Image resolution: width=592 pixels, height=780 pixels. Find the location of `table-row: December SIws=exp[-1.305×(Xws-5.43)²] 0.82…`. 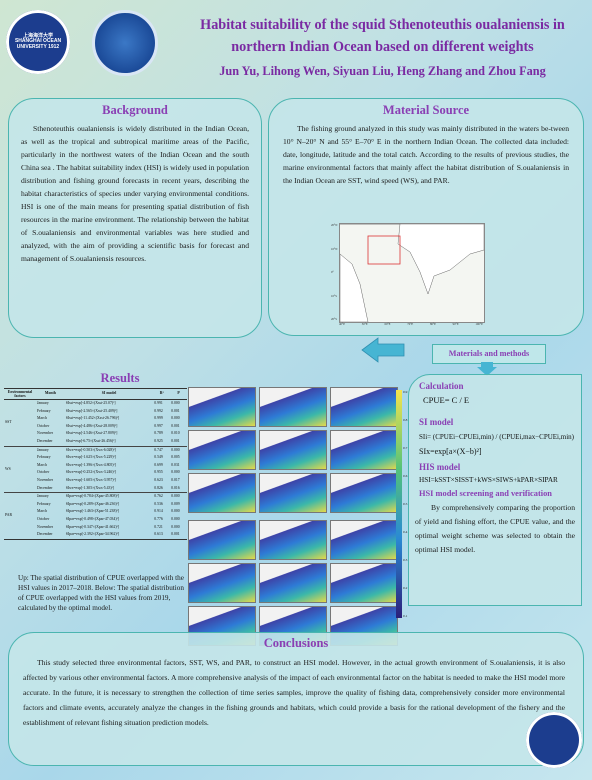

table-row: December SIws=exp[-1.305×(Xws-5.43)²] 0.82… is located at coordinates (95, 489).